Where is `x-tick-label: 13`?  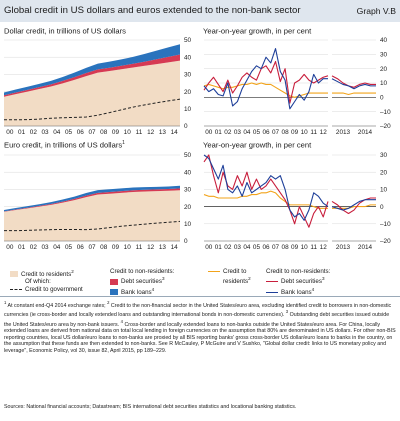
x-tick-label: 13 is located at coordinates (163, 132).